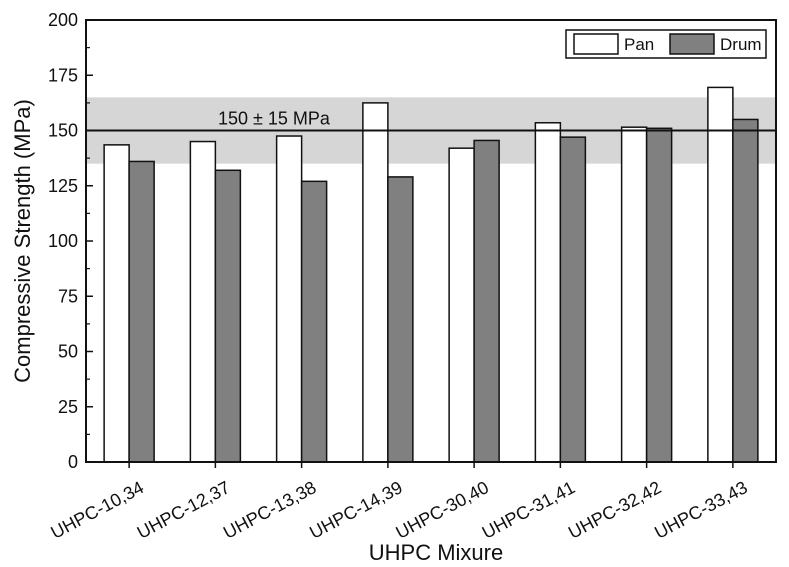 The image size is (789, 567). Describe the element at coordinates (442, 510) in the screenshot. I see `x-tick-label: UHPC-30,40` at that location.